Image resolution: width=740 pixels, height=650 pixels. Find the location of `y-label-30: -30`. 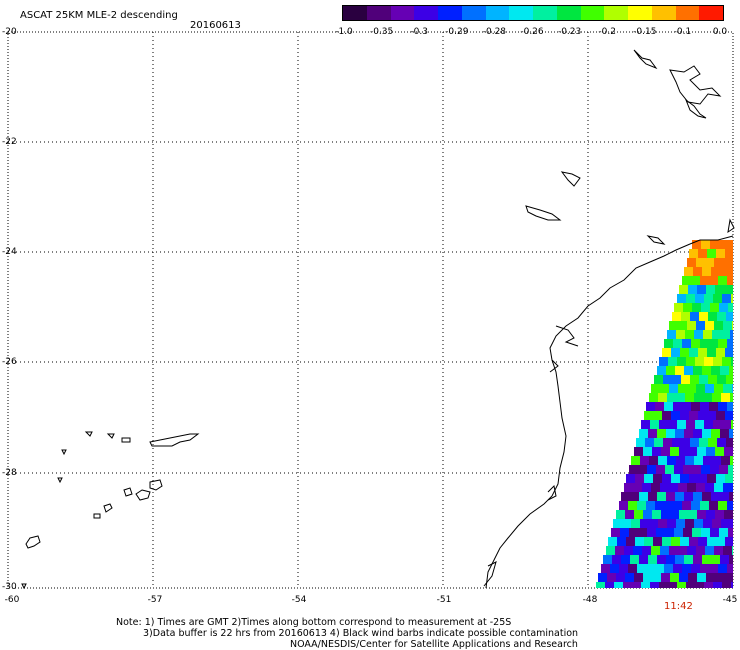

y-label-30: -30 is located at coordinates (9, 587).